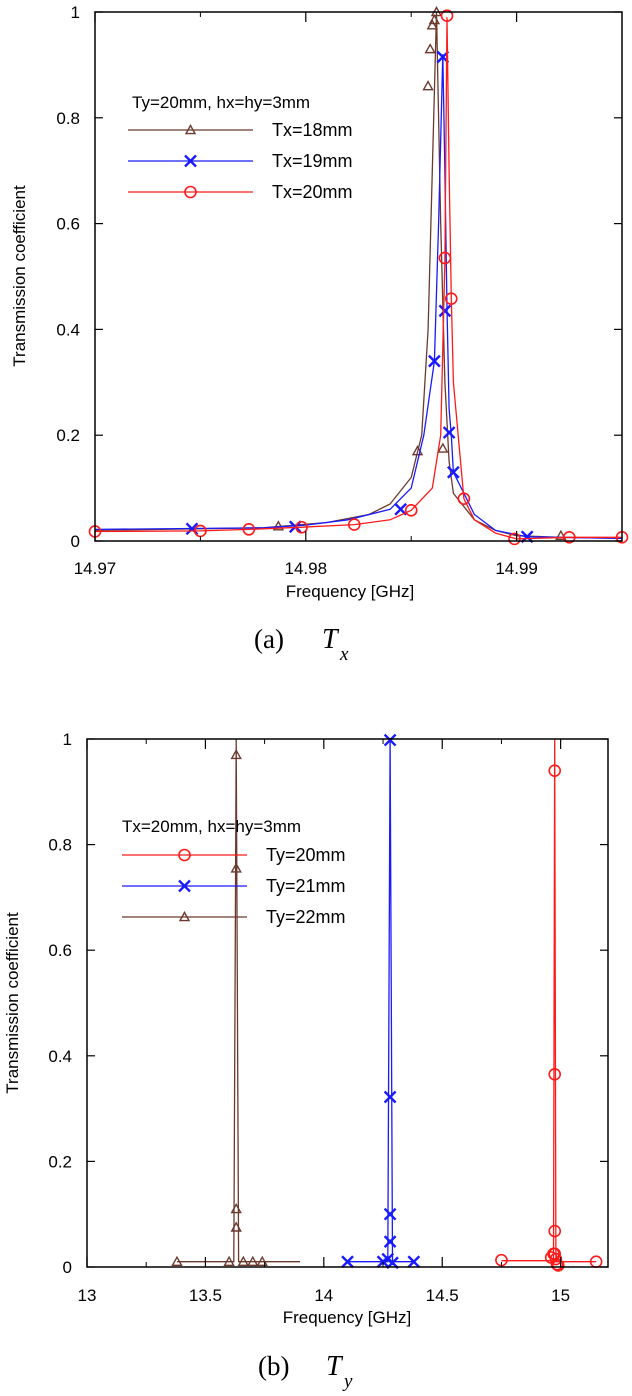 The image size is (632, 1396). Describe the element at coordinates (350, 591) in the screenshot. I see `x-axis-label-a: Frequency [GHz]` at that location.